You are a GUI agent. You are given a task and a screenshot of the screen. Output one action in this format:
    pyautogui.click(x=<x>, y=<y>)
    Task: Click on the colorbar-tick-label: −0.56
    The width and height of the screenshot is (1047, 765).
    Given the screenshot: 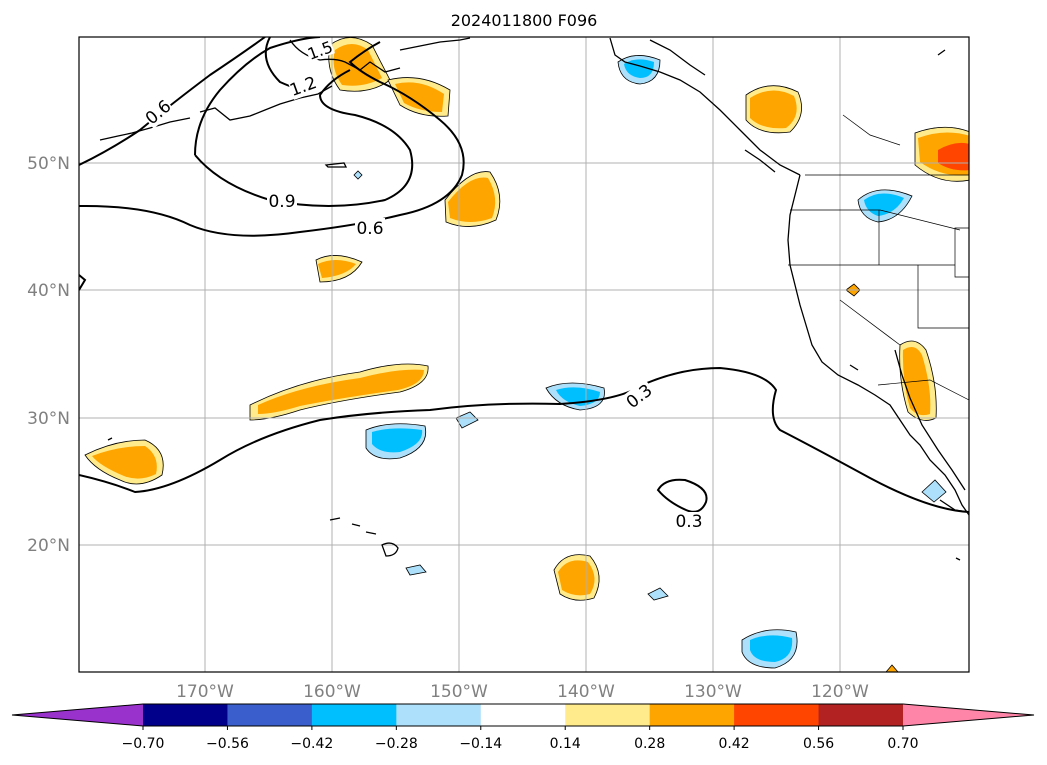 What is the action you would take?
    pyautogui.click(x=227, y=744)
    